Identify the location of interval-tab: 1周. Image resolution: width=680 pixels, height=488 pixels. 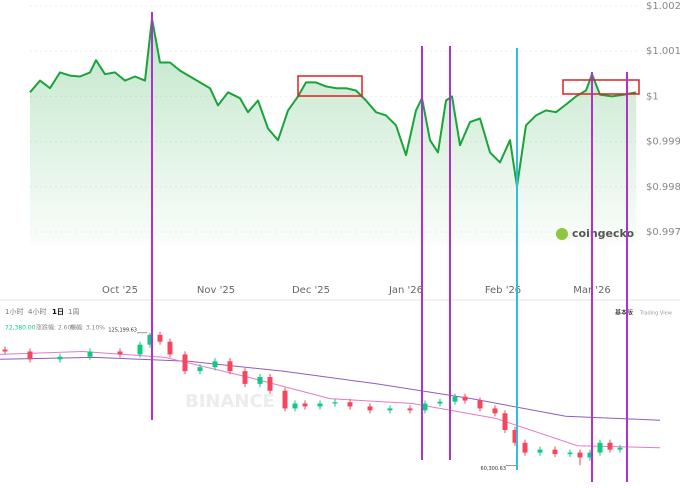
(73, 312).